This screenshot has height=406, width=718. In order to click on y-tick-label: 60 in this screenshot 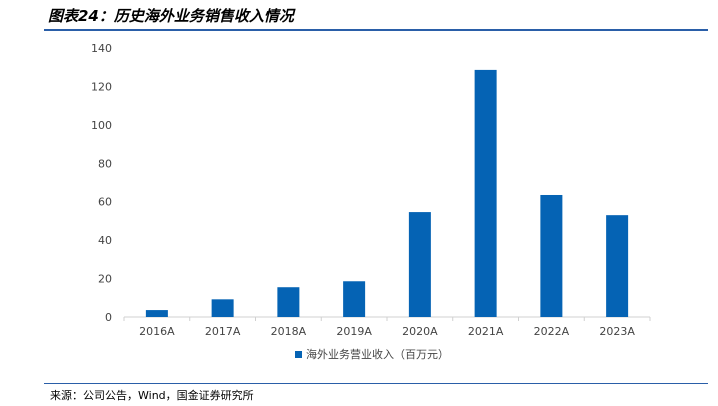, I will do `click(105, 202)`.